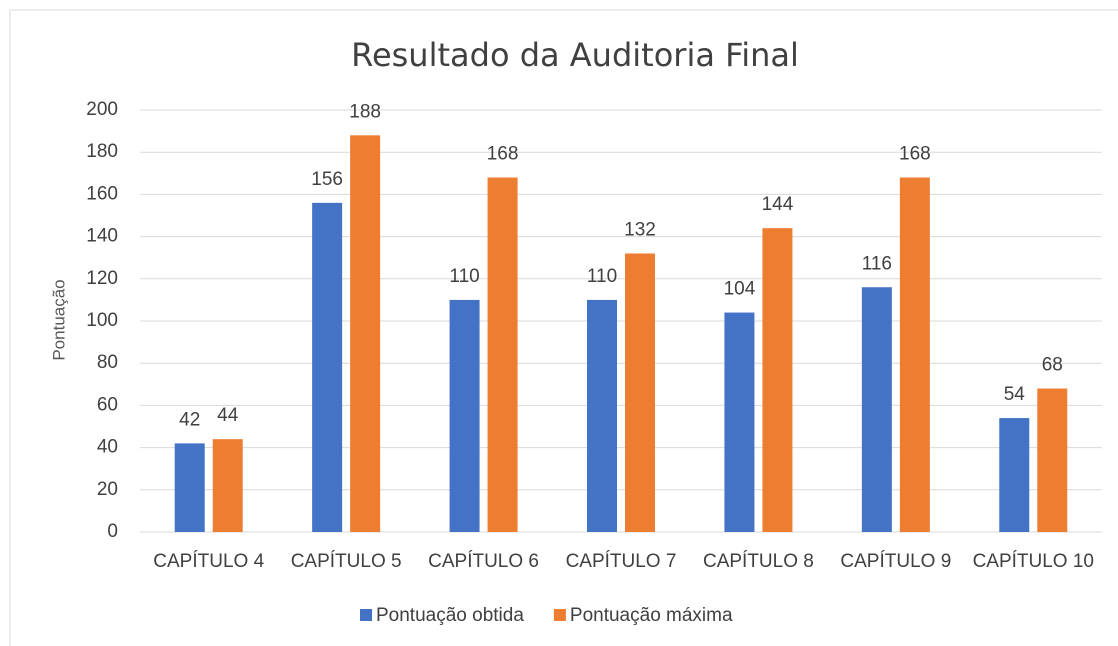 The width and height of the screenshot is (1118, 646). What do you see at coordinates (189, 419) in the screenshot?
I see `data-label: 42` at bounding box center [189, 419].